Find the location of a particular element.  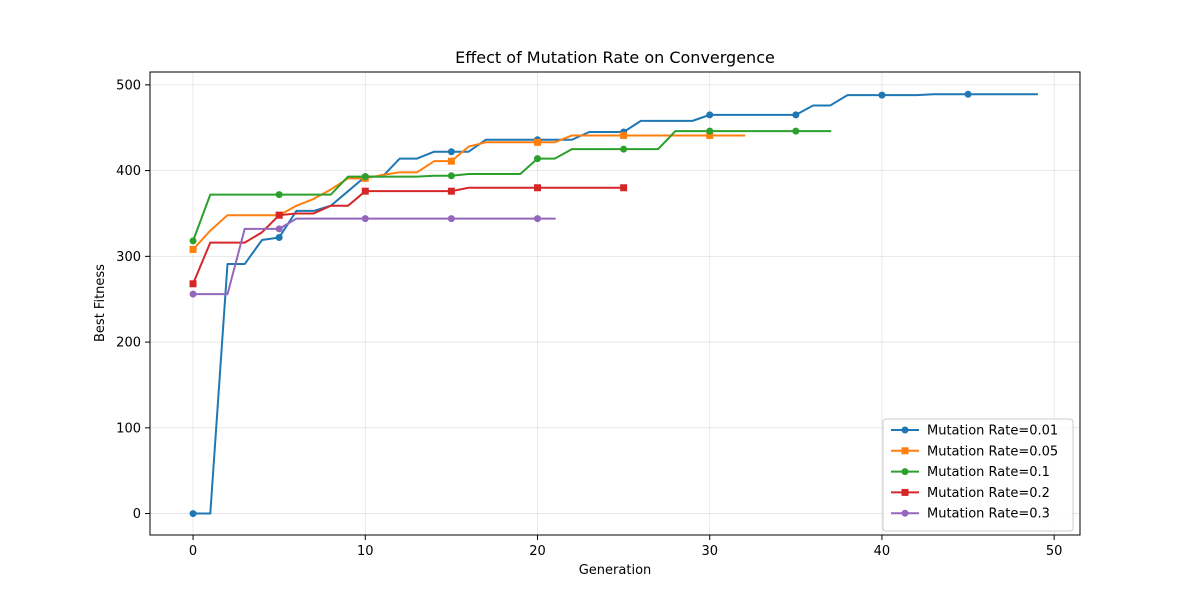

x-tick-label: 20 is located at coordinates (537, 551).